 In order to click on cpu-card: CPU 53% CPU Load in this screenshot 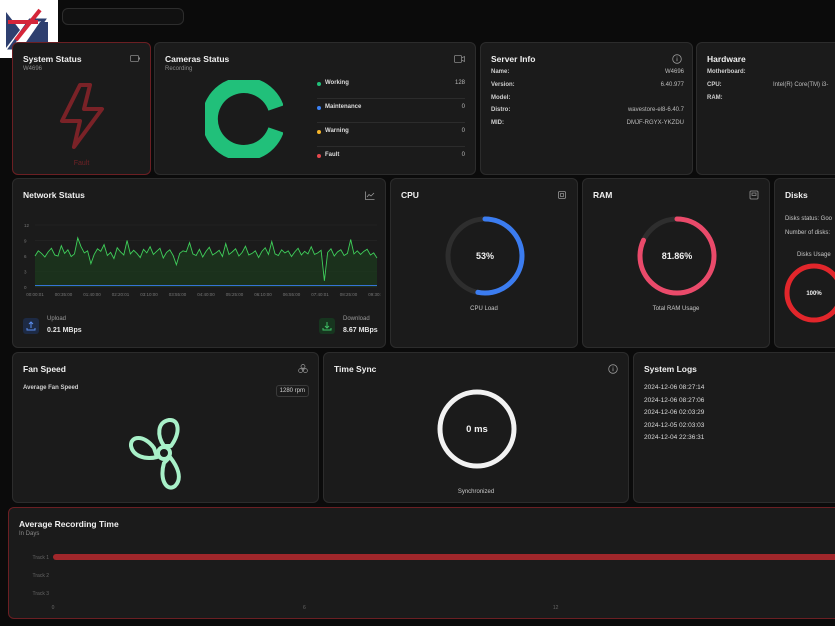, I will do `click(484, 263)`.